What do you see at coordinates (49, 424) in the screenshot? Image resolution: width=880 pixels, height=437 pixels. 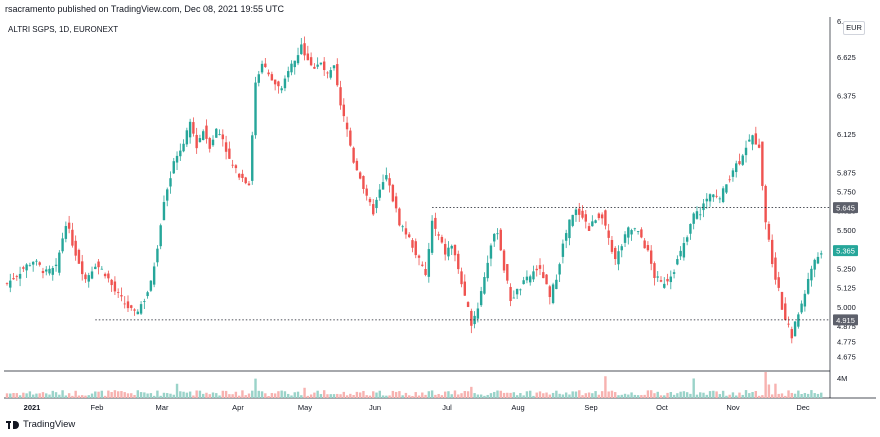 I see `tradingview-brand: TradingView` at bounding box center [49, 424].